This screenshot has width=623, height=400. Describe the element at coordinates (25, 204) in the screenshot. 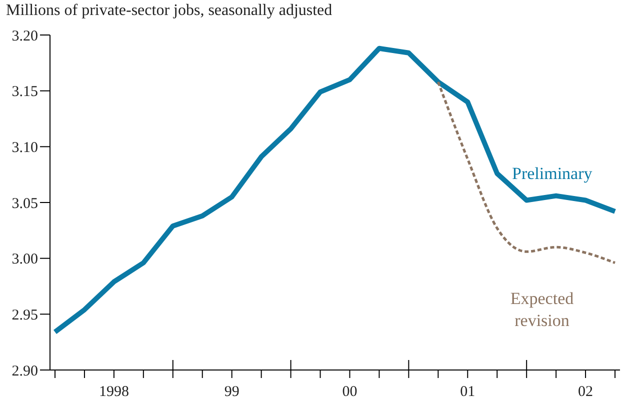

I see `y-tick-label: 3.05` at that location.